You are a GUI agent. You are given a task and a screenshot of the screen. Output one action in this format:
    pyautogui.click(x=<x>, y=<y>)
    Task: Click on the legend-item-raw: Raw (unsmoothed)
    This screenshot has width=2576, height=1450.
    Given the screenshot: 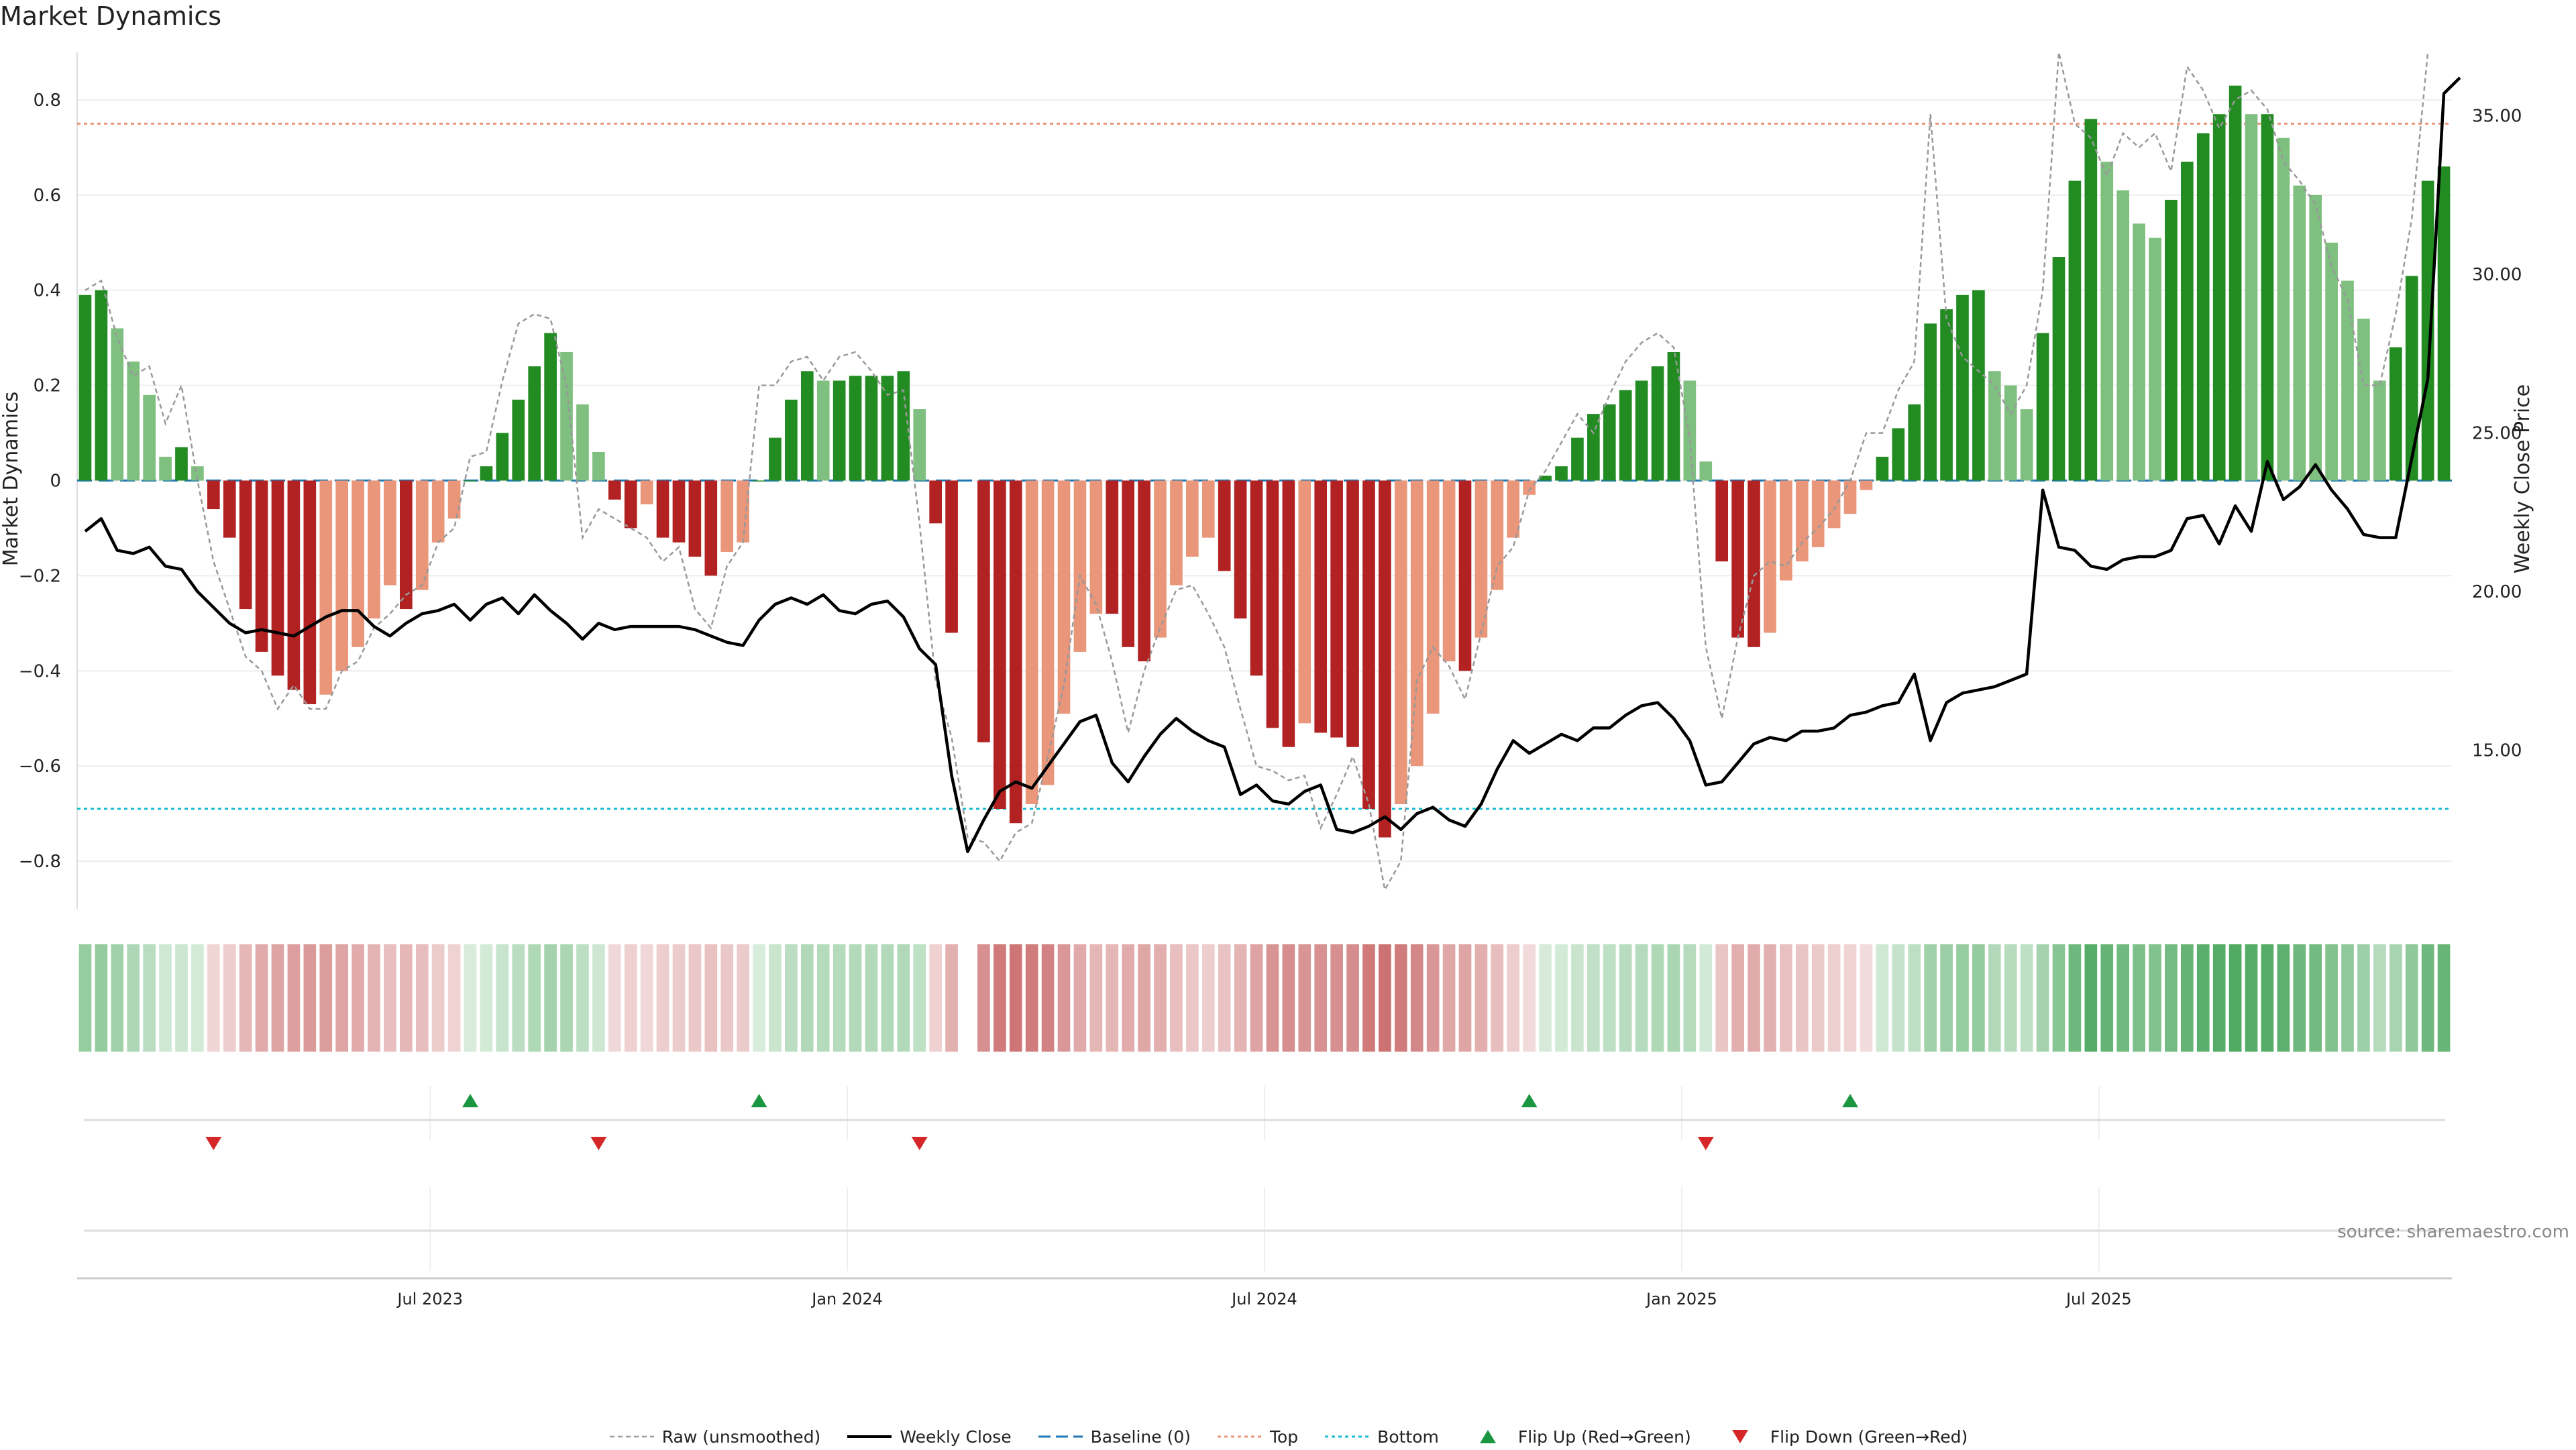 What is the action you would take?
    pyautogui.click(x=714, y=1437)
    